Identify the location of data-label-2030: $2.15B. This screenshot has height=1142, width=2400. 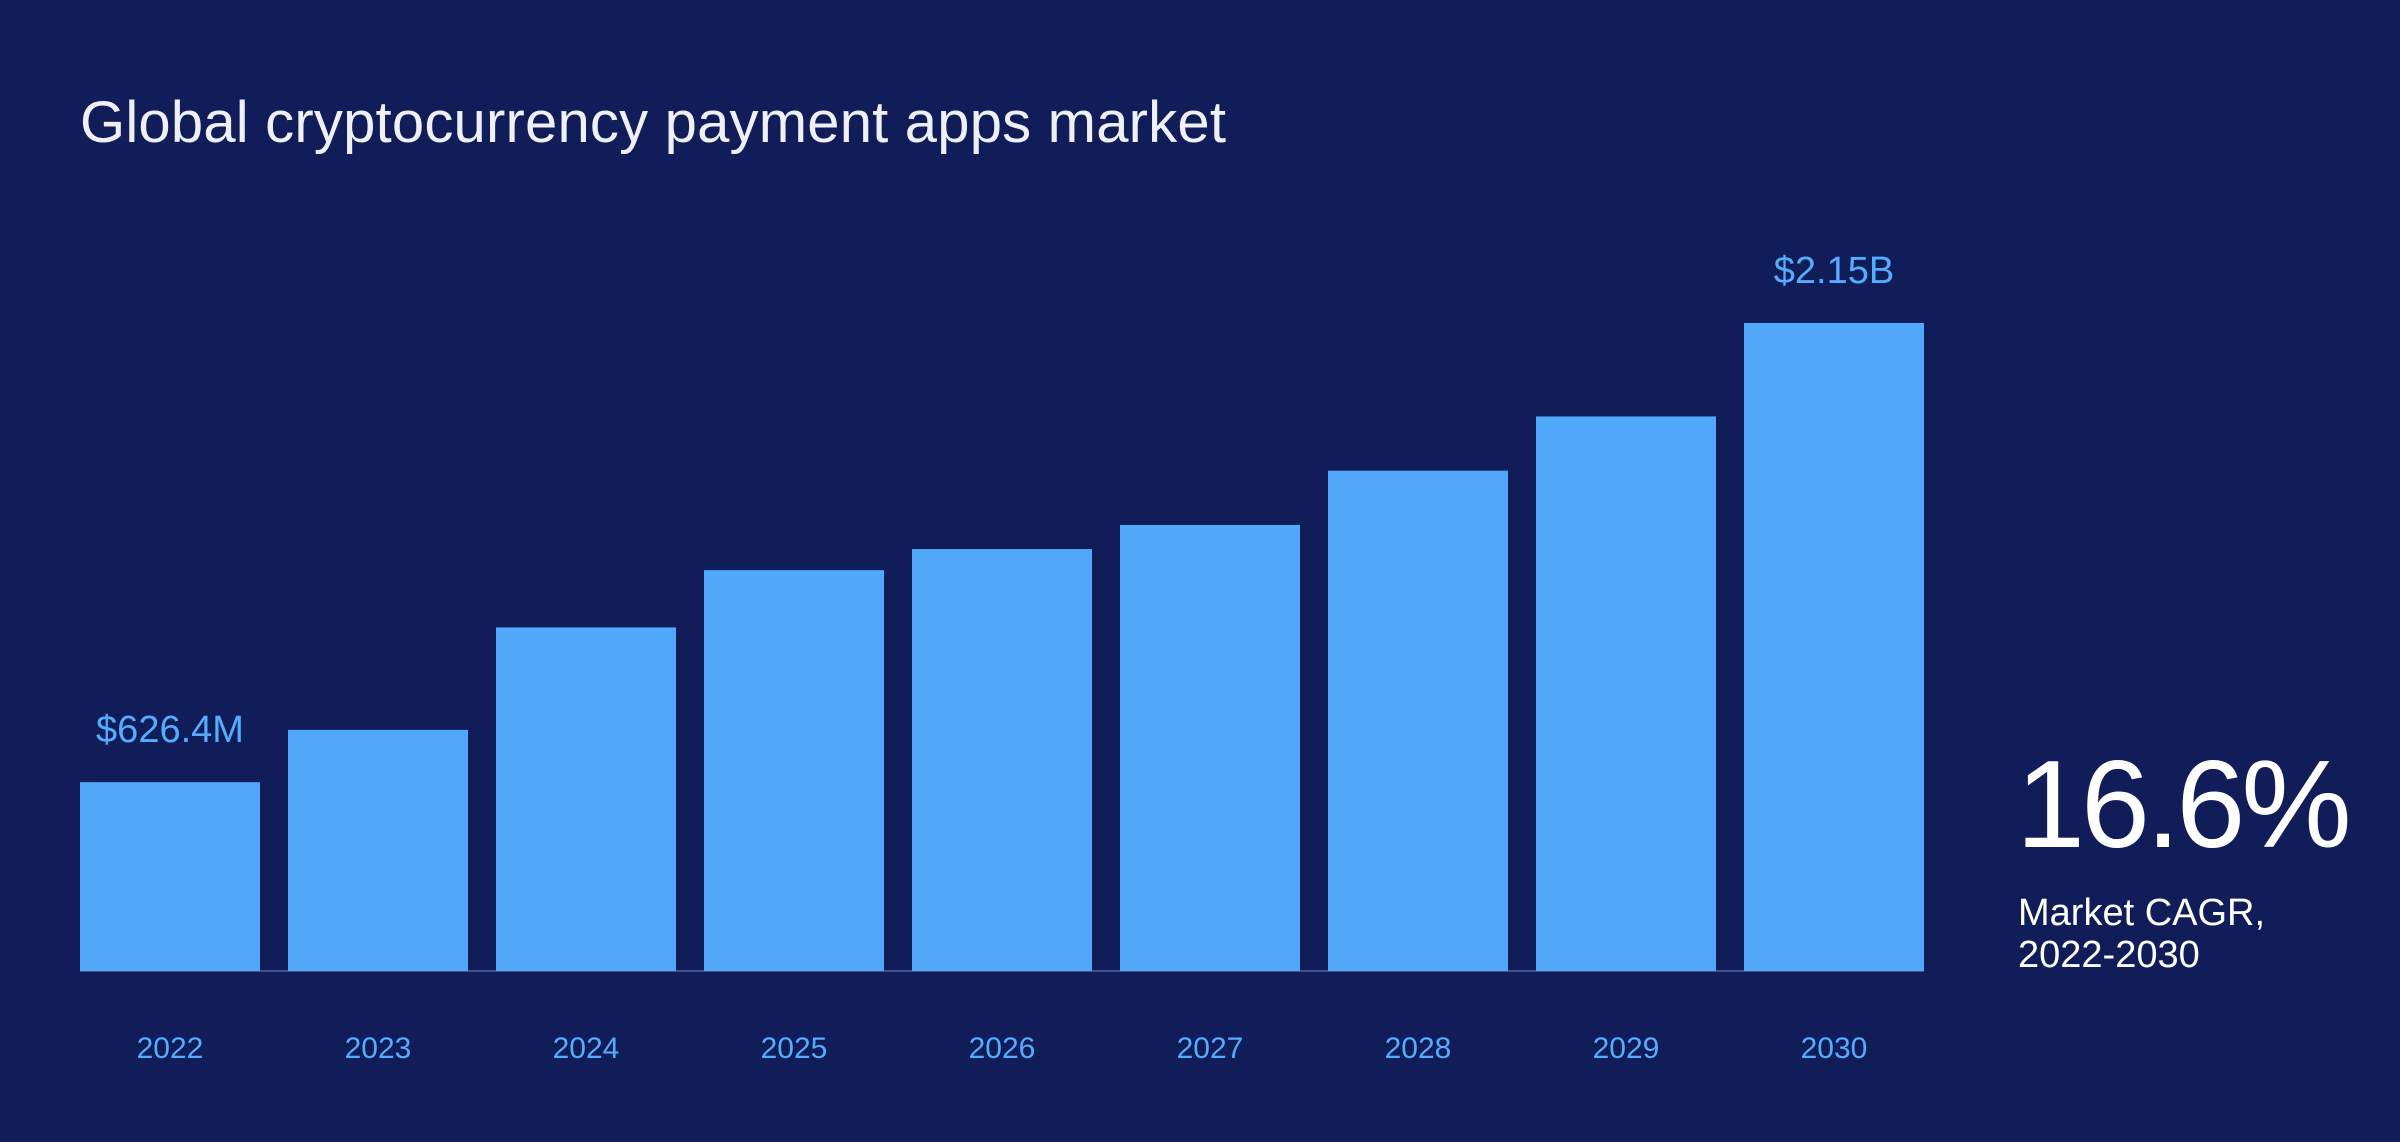
(1834, 271).